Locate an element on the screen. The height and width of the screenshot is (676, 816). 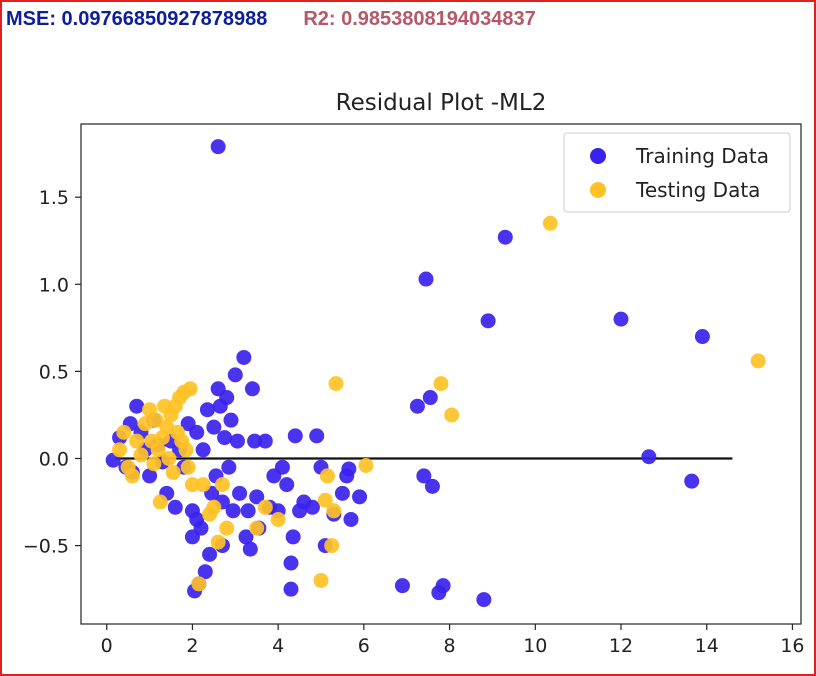
x-tick-label: 16 is located at coordinates (792, 646).